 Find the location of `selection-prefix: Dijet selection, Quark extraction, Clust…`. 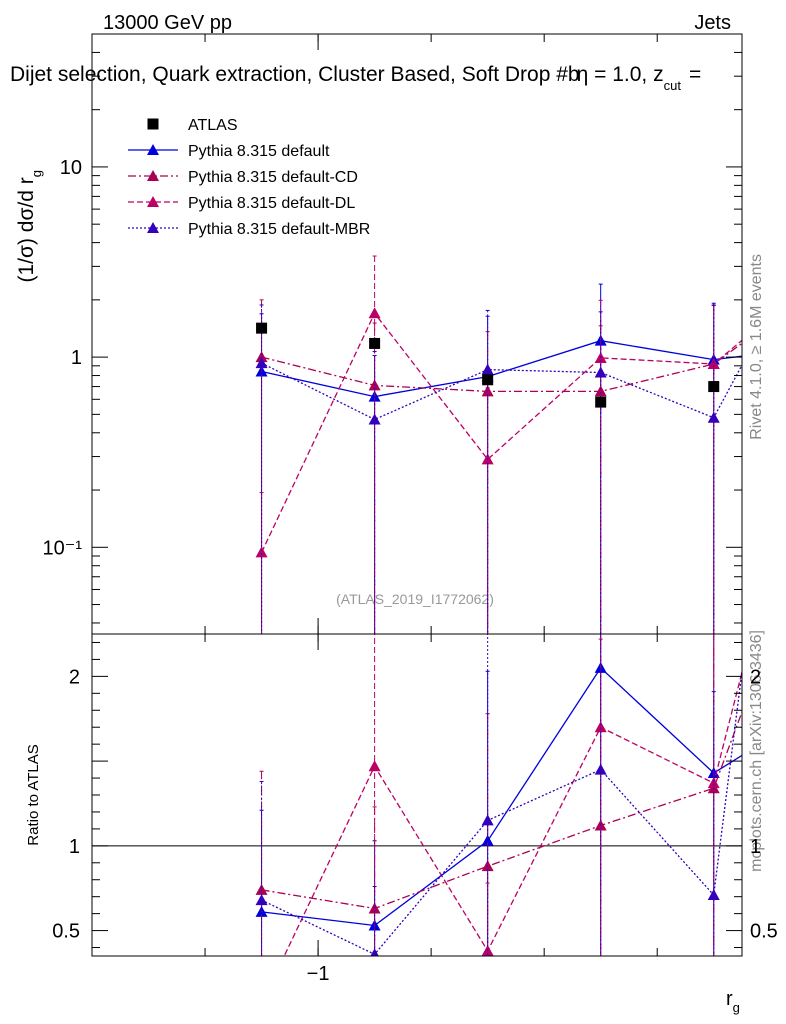

selection-prefix: Dijet selection, Quark extraction, Clust… is located at coordinates (295, 74).